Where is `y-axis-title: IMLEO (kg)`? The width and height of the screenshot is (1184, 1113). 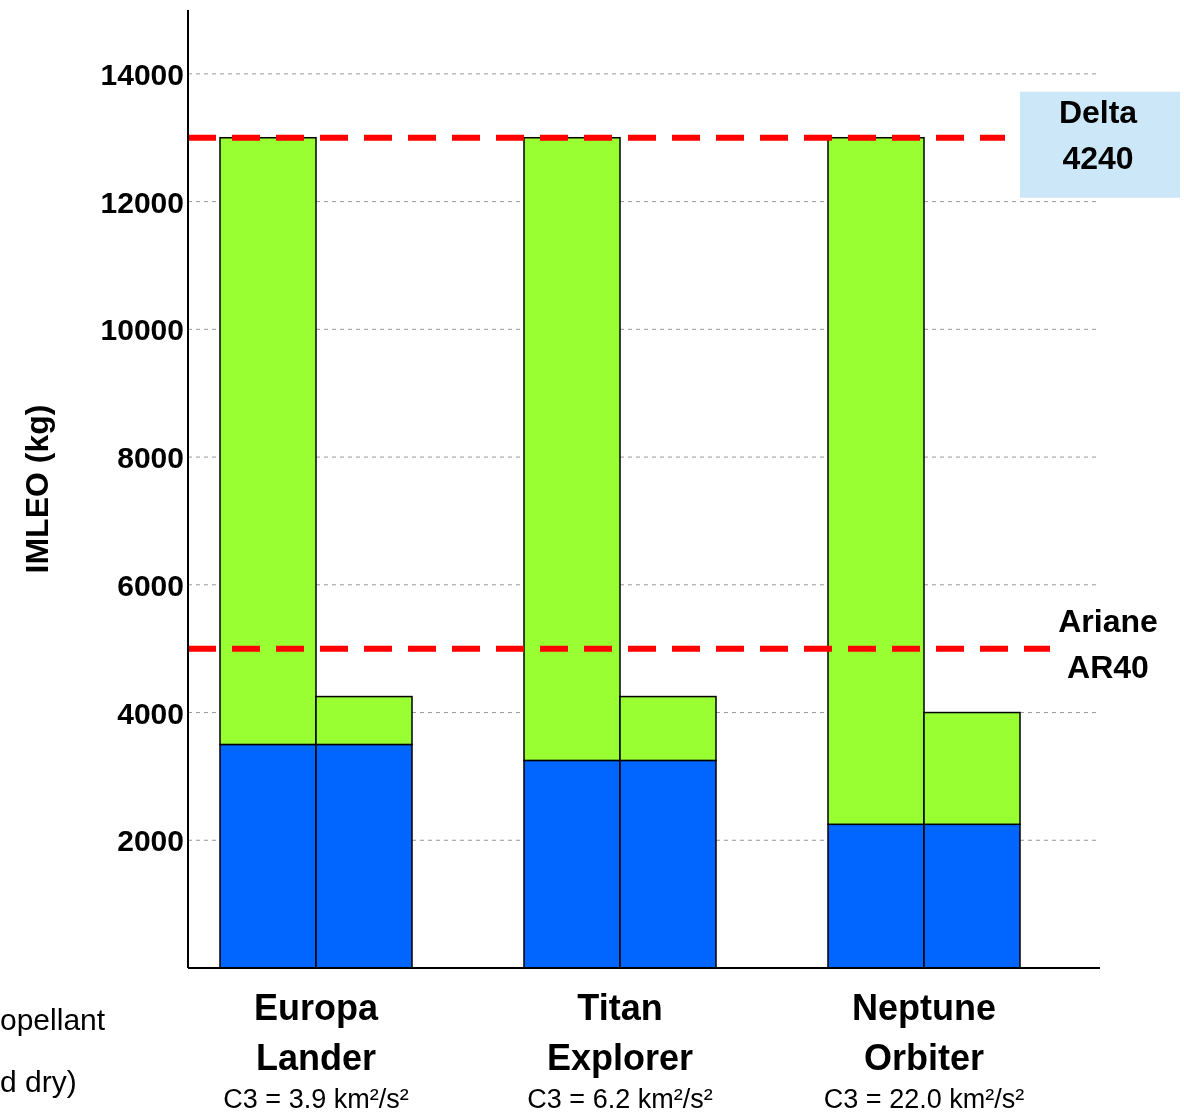 y-axis-title: IMLEO (kg) is located at coordinates (37, 489).